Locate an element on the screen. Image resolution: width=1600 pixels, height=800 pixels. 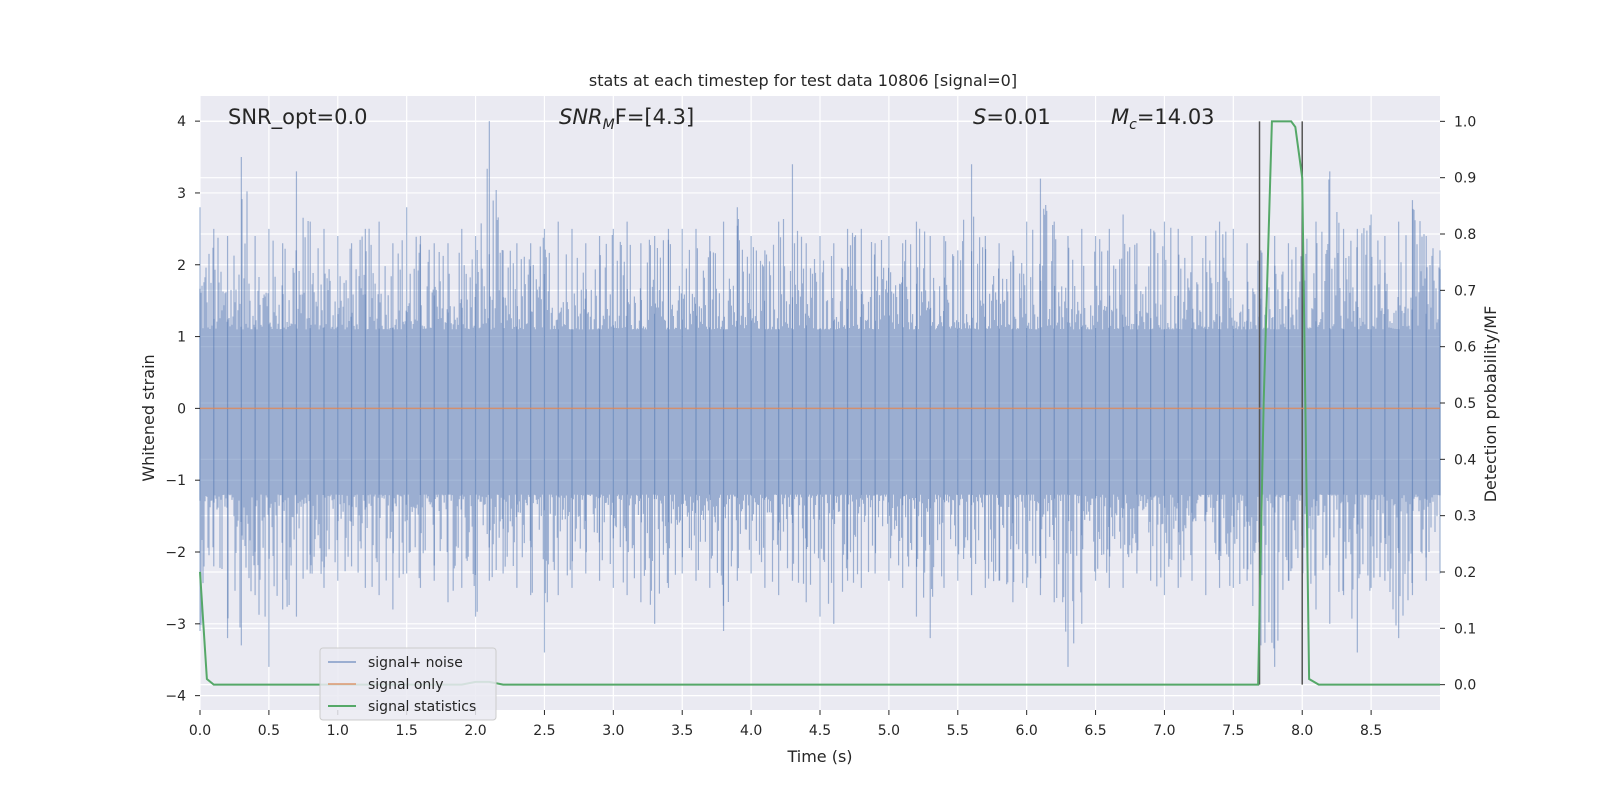
y-tick-label: −2 is located at coordinates (175, 553).